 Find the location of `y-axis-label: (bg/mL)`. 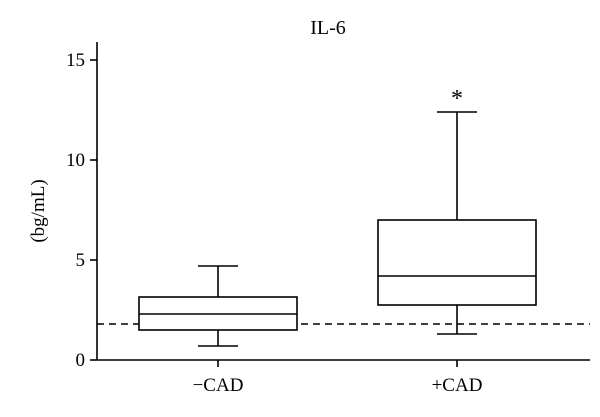

y-axis-label: (bg/mL) is located at coordinates (38, 210).